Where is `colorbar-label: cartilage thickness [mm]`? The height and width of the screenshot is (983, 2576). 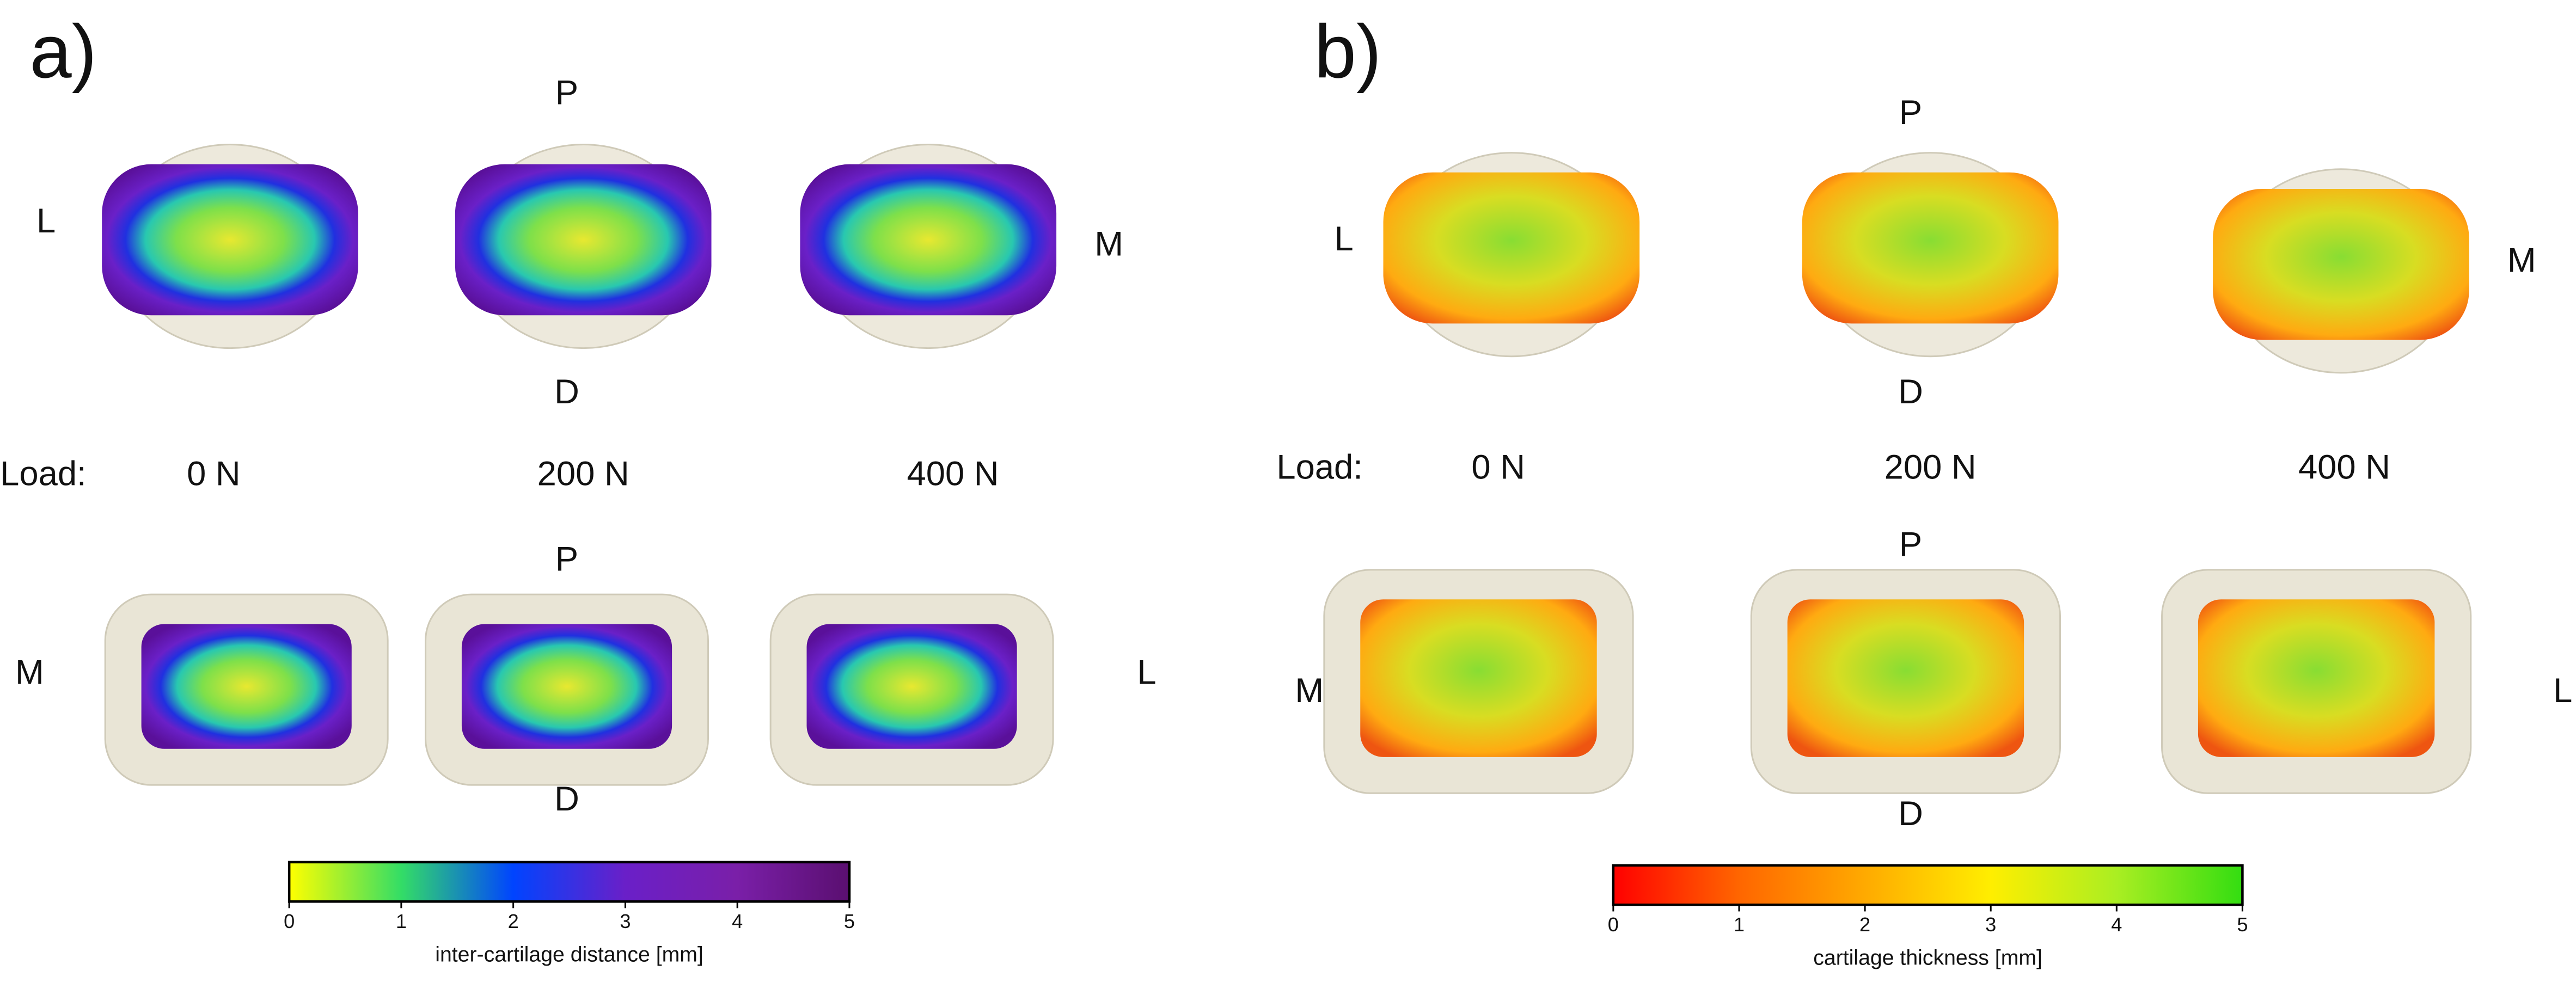
colorbar-label: cartilage thickness [mm] is located at coordinates (1927, 957).